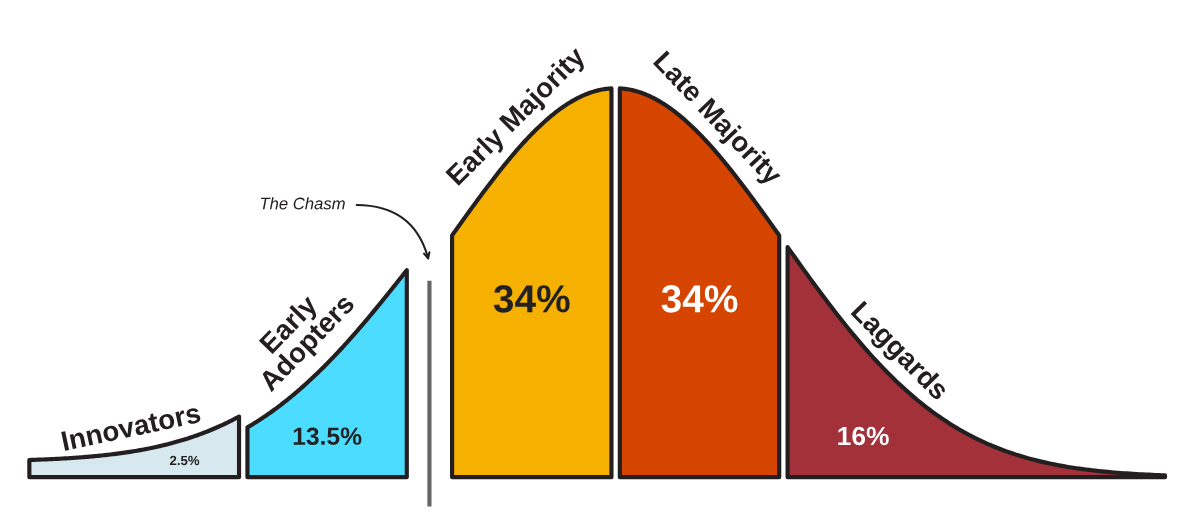 This screenshot has width=1186, height=524. Describe the element at coordinates (863, 436) in the screenshot. I see `data-label: 16%` at that location.